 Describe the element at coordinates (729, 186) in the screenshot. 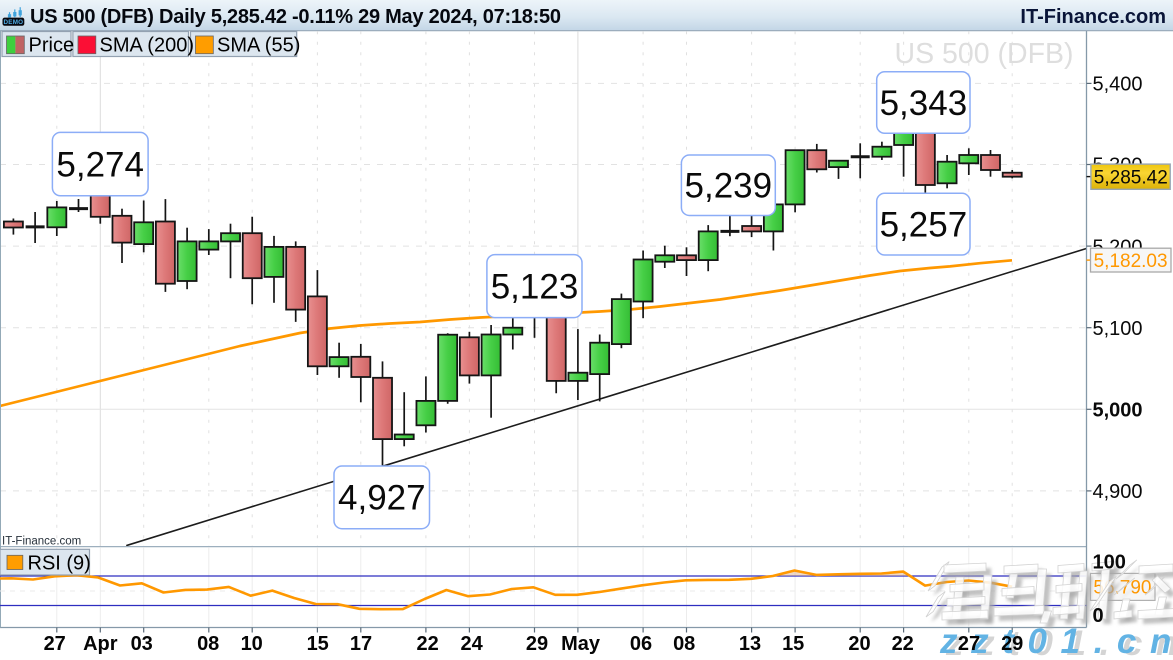

I see `svg-text: 5,239` at that location.